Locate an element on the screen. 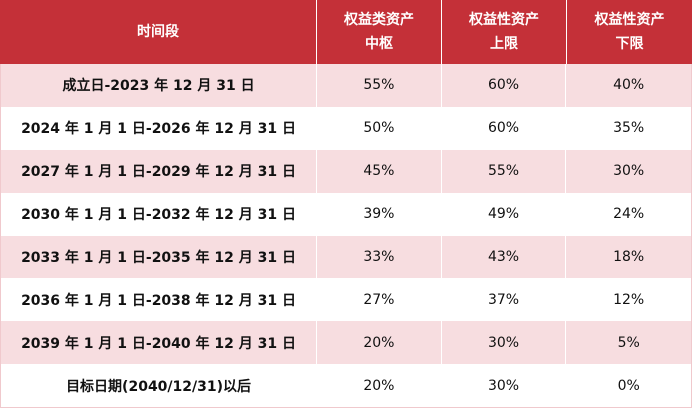  row-lower: 18% is located at coordinates (629, 256).